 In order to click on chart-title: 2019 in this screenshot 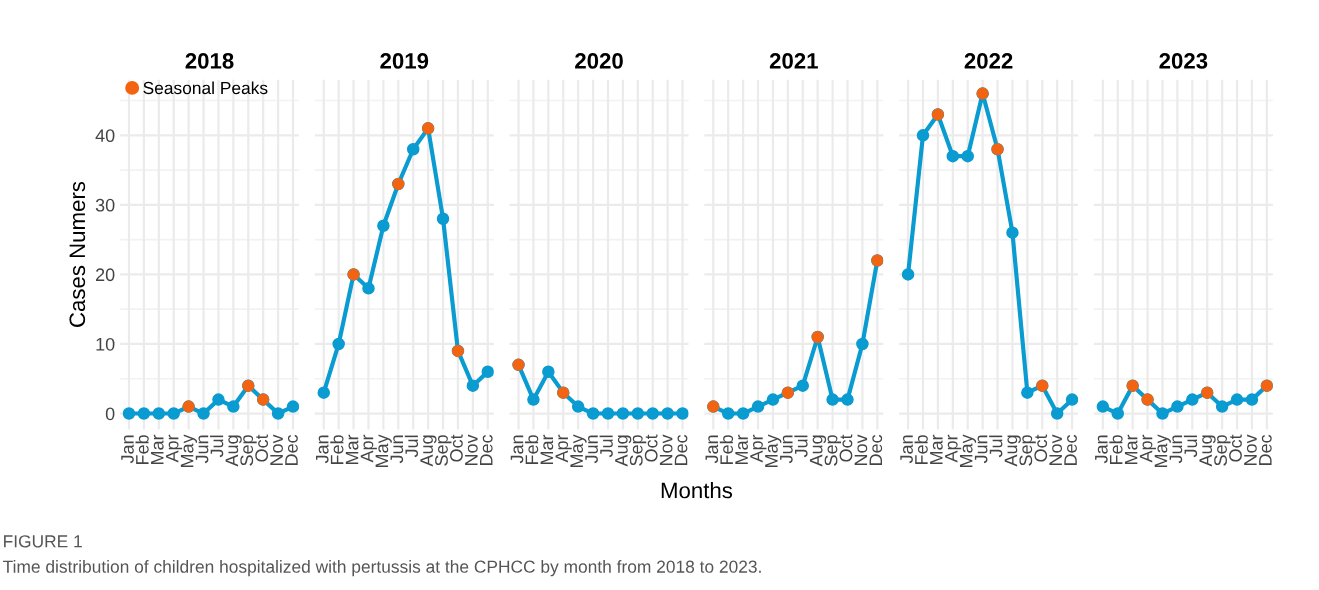, I will do `click(404, 61)`.